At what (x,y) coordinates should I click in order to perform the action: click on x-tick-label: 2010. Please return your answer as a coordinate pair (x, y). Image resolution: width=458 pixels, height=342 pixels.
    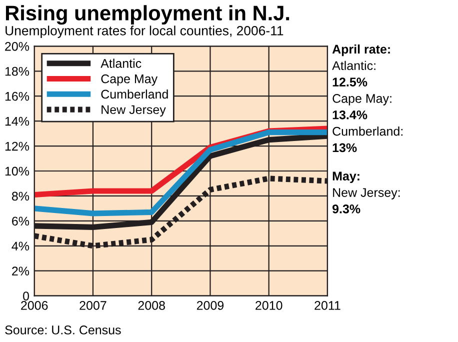
    Looking at the image, I should click on (269, 305).